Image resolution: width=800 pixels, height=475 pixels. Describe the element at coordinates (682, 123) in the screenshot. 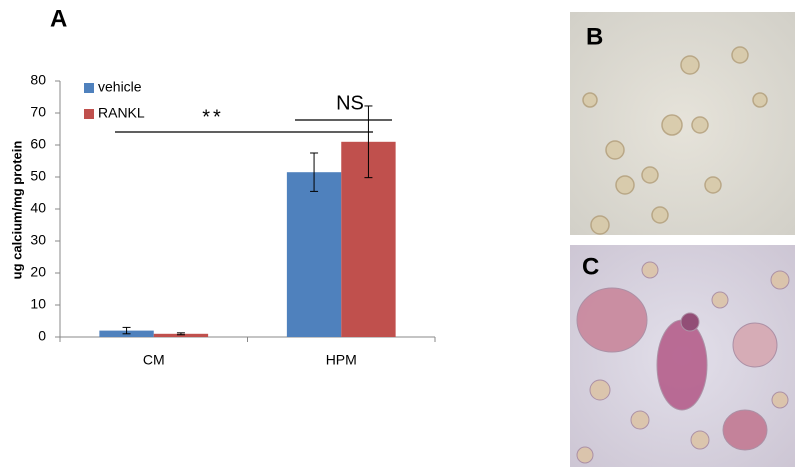

I see `micrograph-b` at that location.